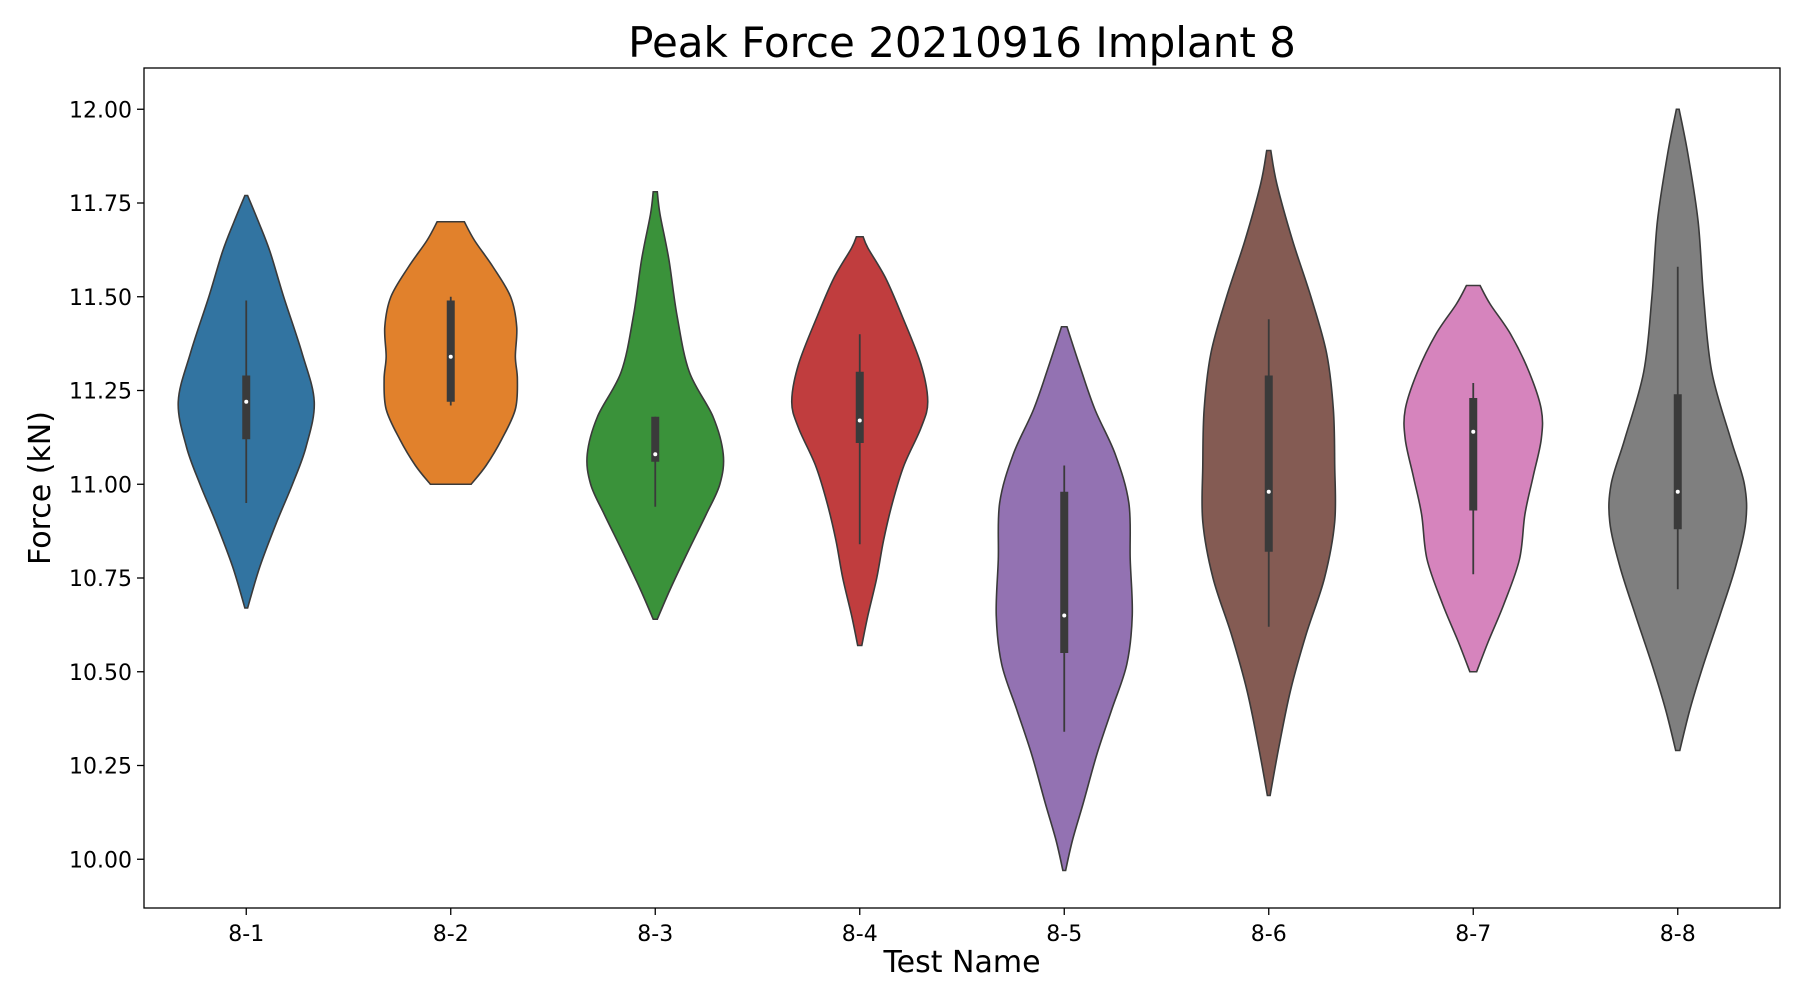 The image size is (1800, 1000). I want to click on y-tick-label: 11.75, so click(100, 204).